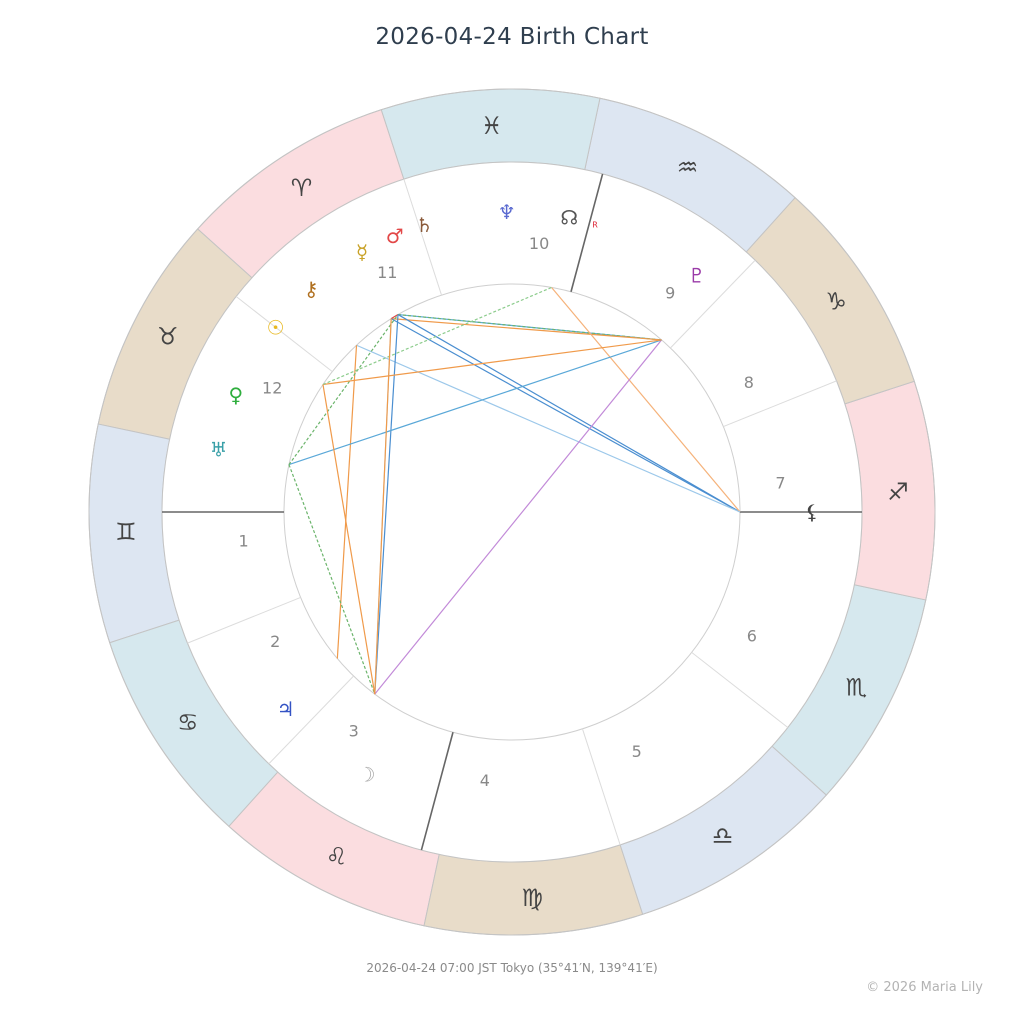 This screenshot has height=1024, width=1024. What do you see at coordinates (354, 730) in the screenshot?
I see `house-number: 3` at bounding box center [354, 730].